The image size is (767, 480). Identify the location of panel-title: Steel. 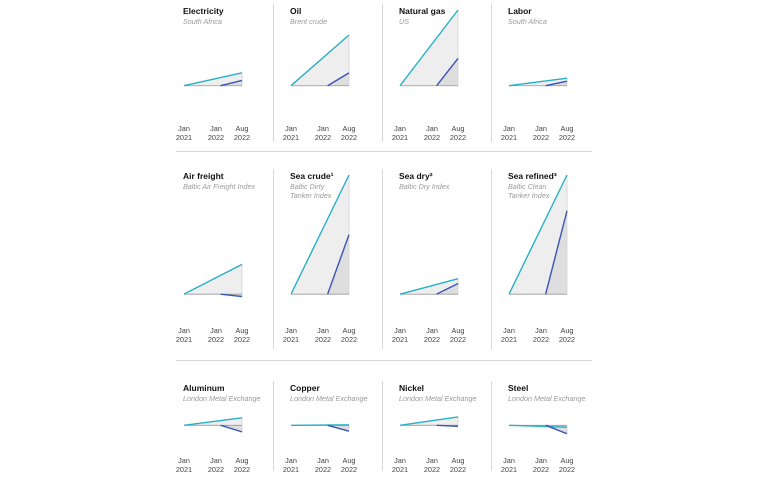
(518, 388).